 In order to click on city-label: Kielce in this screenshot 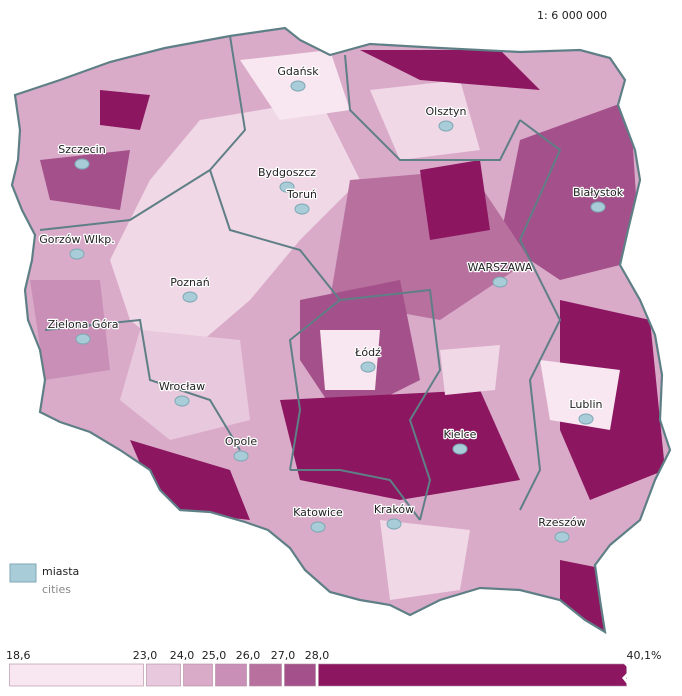, I will do `click(460, 434)`.